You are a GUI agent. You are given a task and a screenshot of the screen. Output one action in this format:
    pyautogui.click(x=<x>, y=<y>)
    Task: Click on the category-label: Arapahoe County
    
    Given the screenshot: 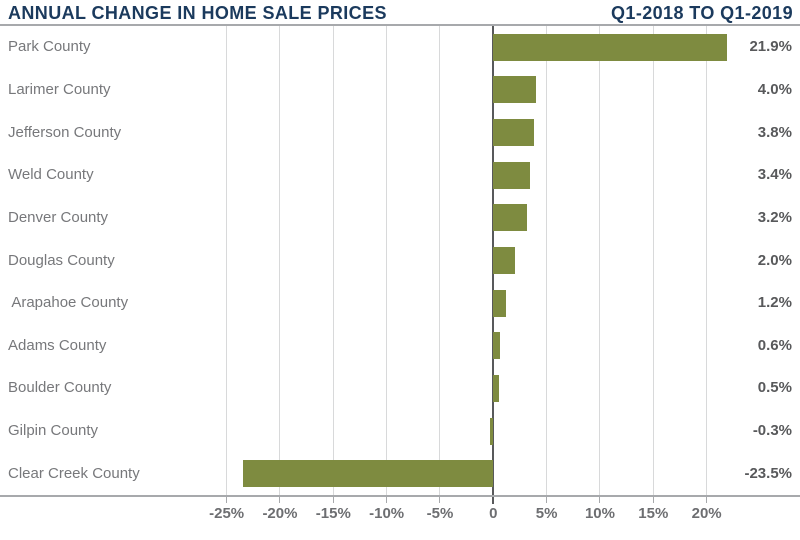 What is the action you would take?
    pyautogui.click(x=68, y=303)
    